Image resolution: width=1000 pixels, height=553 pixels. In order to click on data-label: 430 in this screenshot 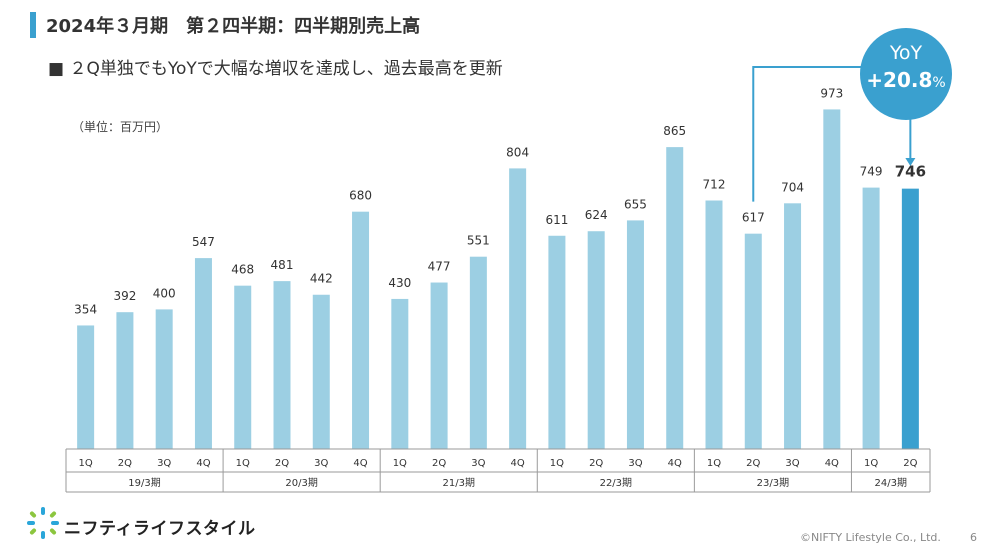, I will do `click(399, 283)`.